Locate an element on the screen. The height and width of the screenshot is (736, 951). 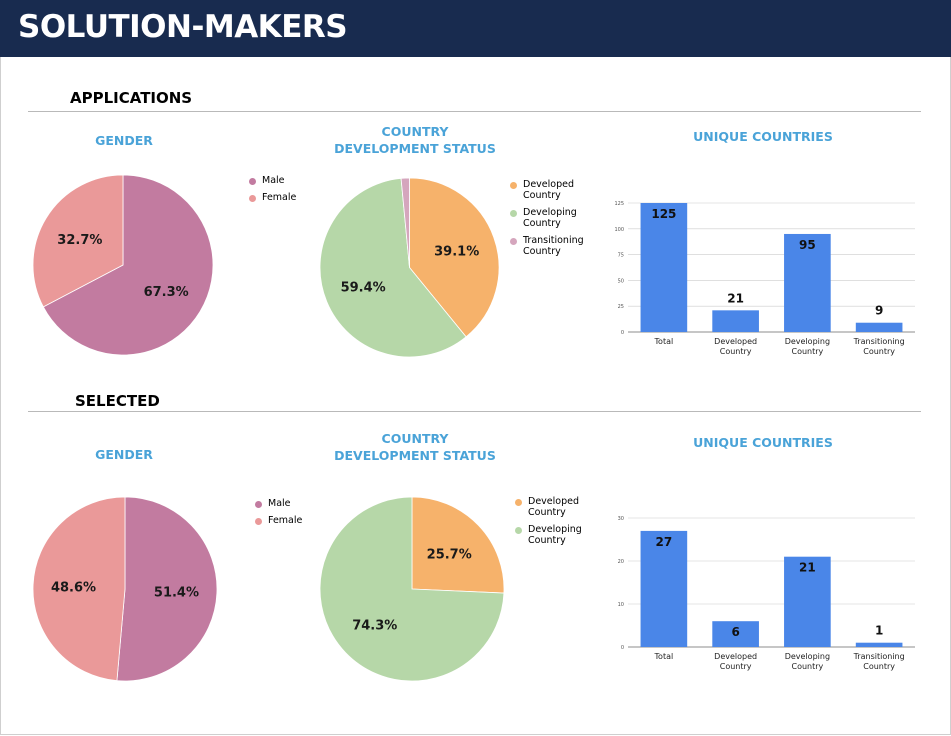
pie-chart-gender-applications: 67.3% 32.7% is located at coordinates (123, 265).